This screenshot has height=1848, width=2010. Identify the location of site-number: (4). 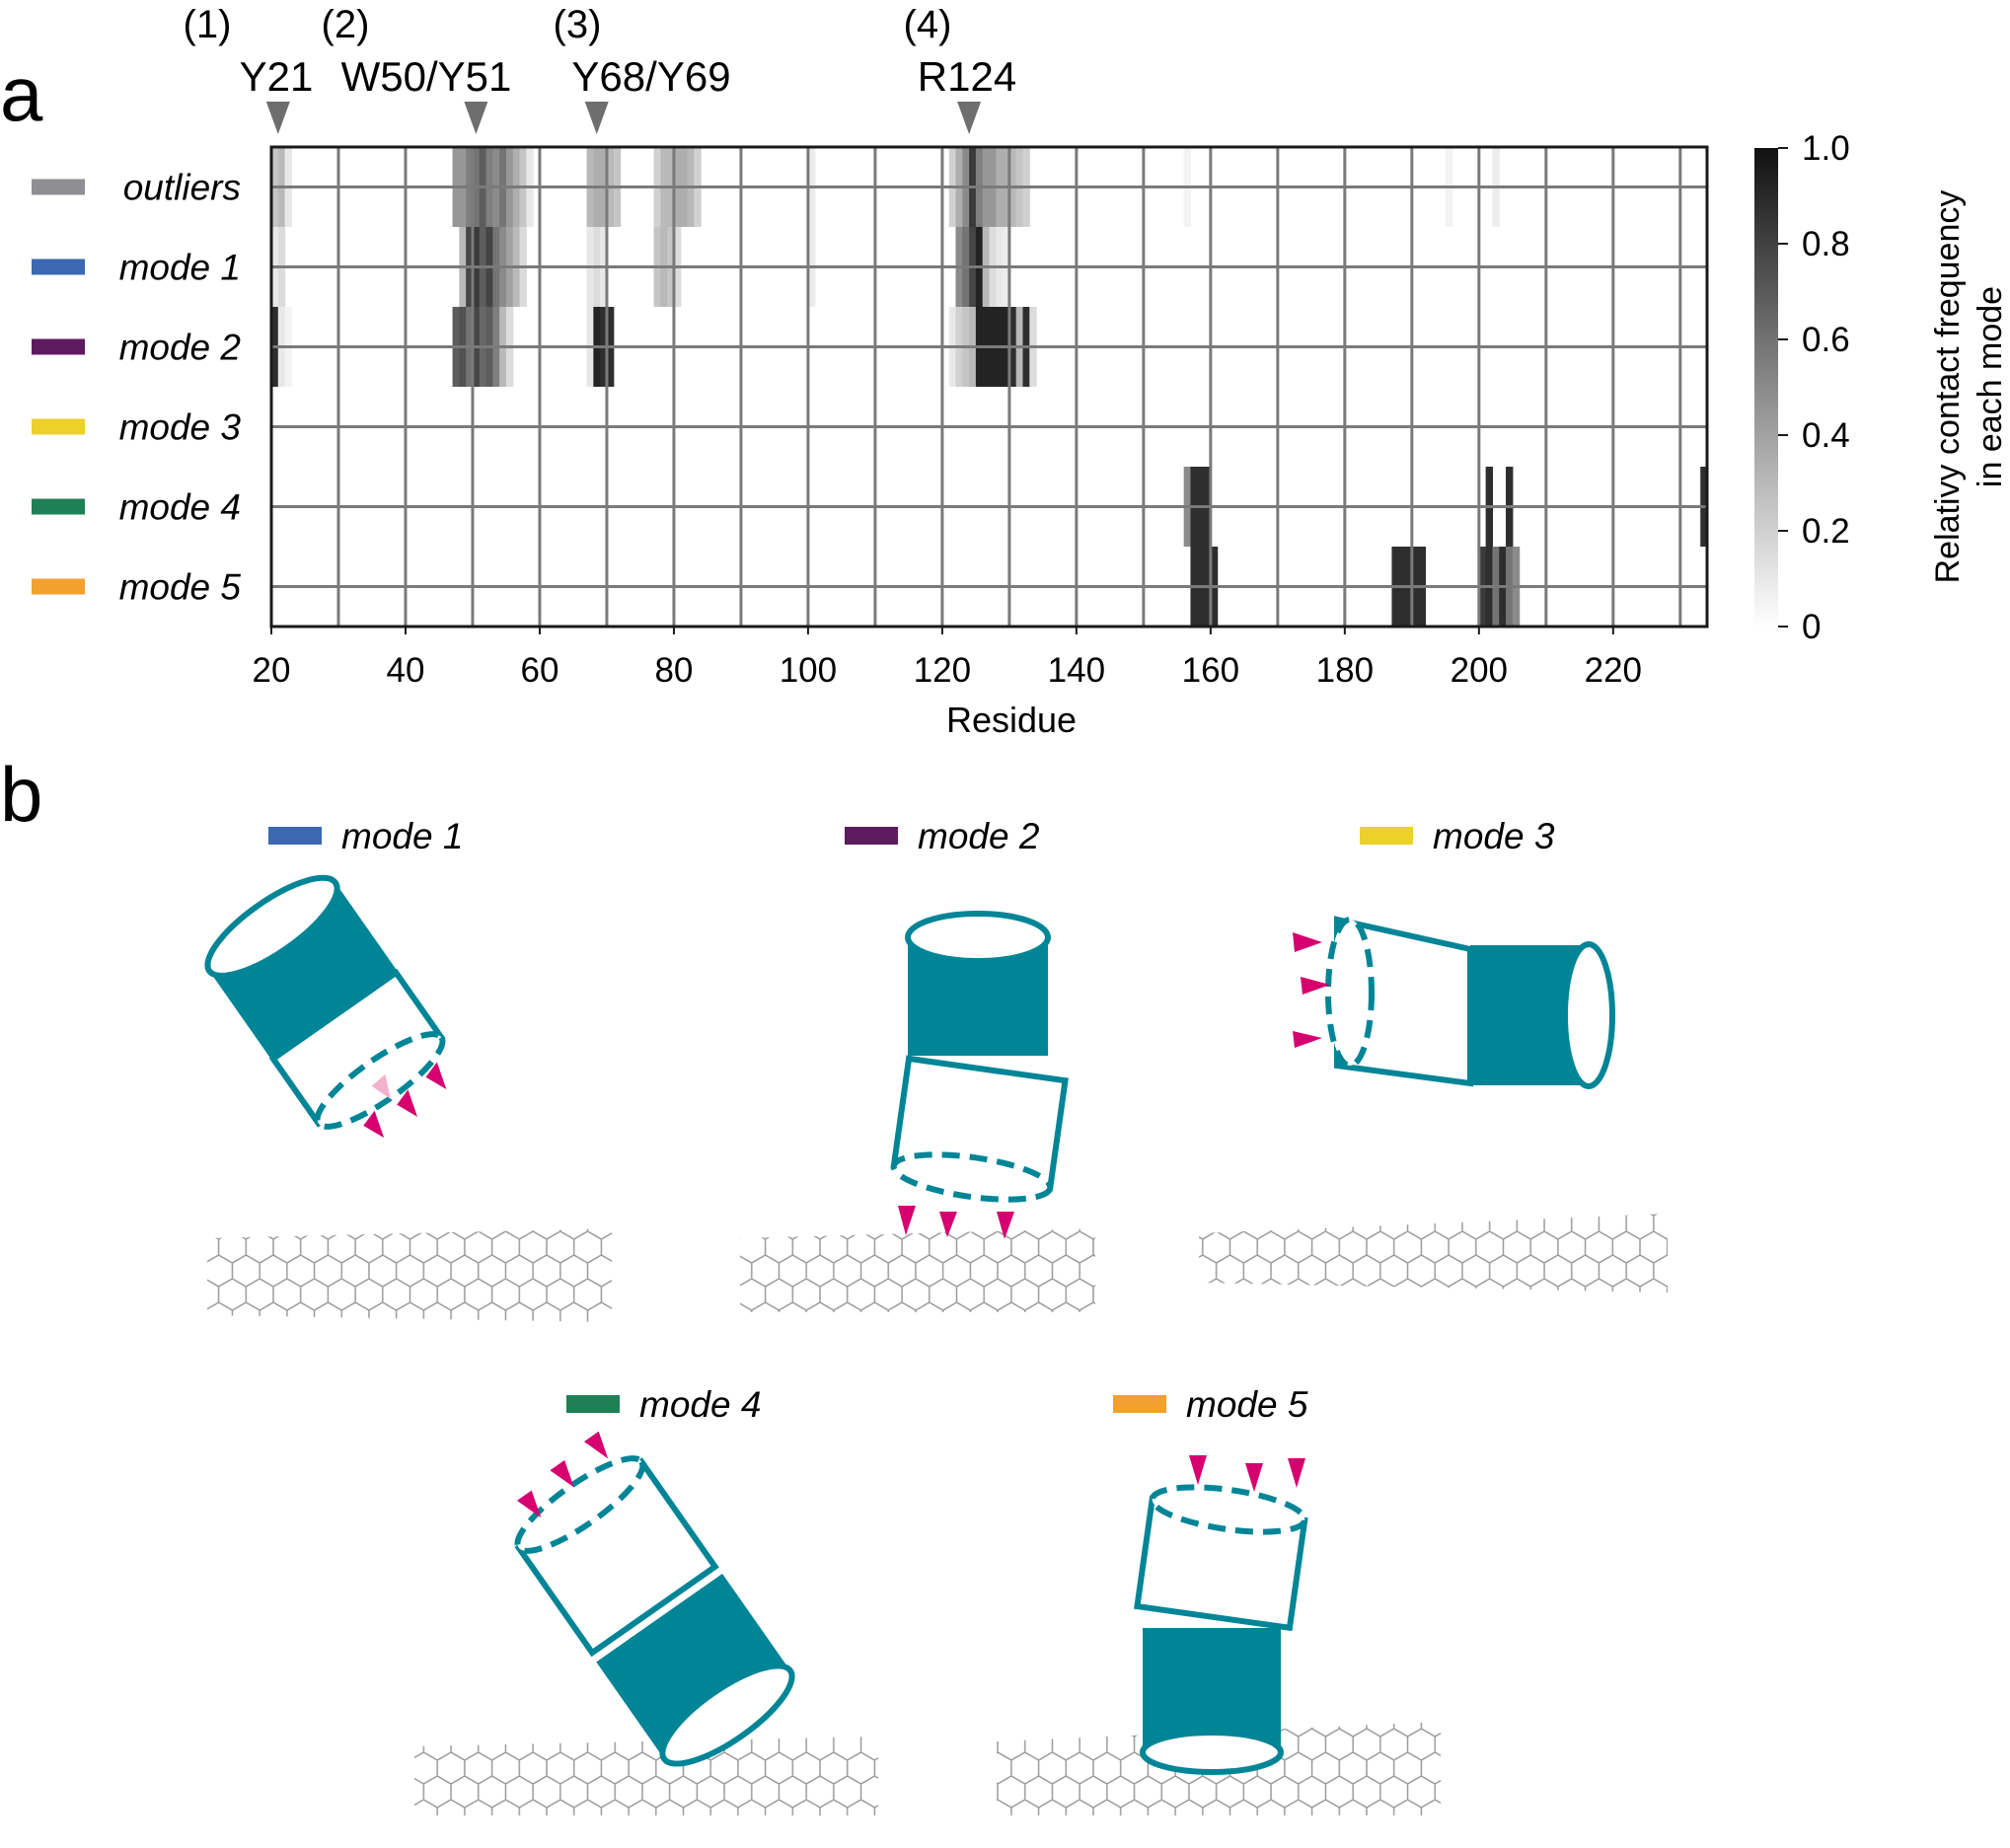
(928, 24).